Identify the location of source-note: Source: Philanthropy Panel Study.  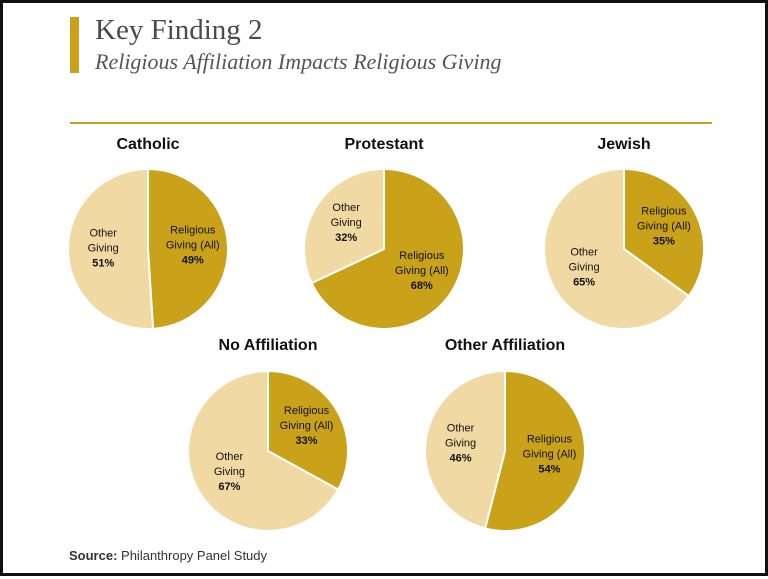
(168, 555).